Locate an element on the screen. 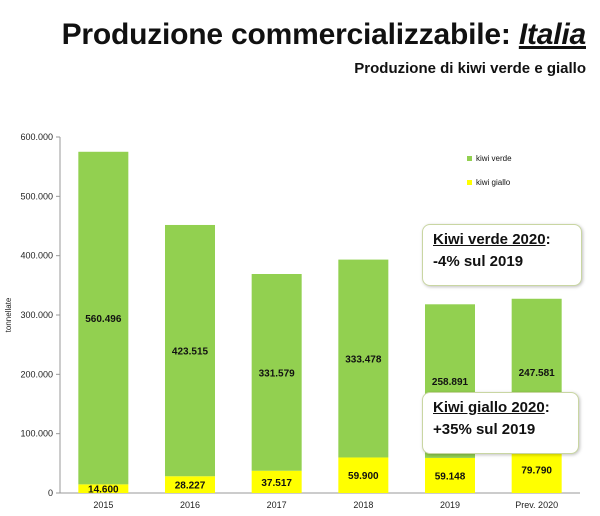 The image size is (600, 516). y-tick-label: 200.000 is located at coordinates (36, 374).